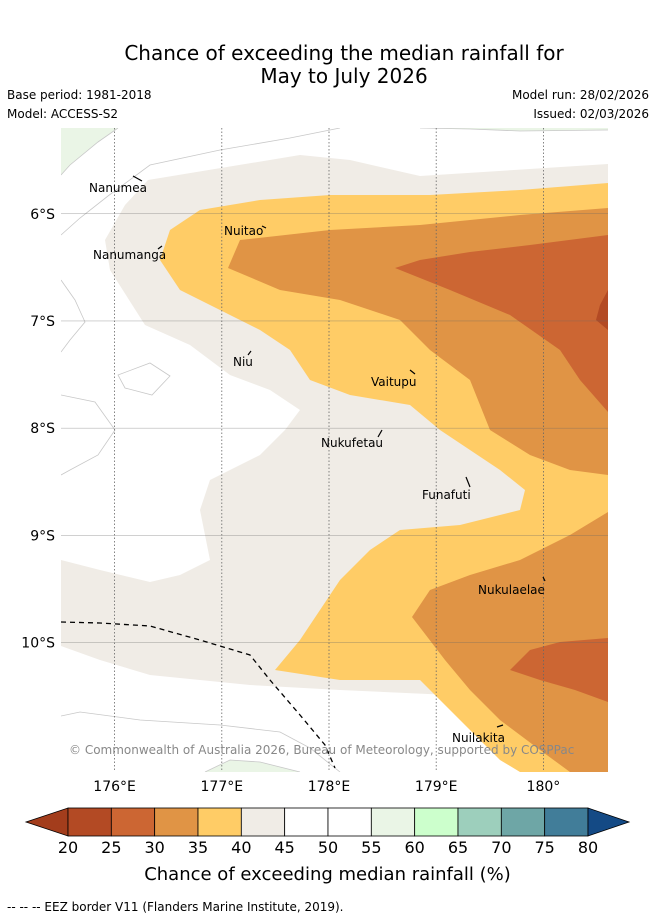 The width and height of the screenshot is (655, 919). I want to click on colorbar-tick-label: 60, so click(414, 847).